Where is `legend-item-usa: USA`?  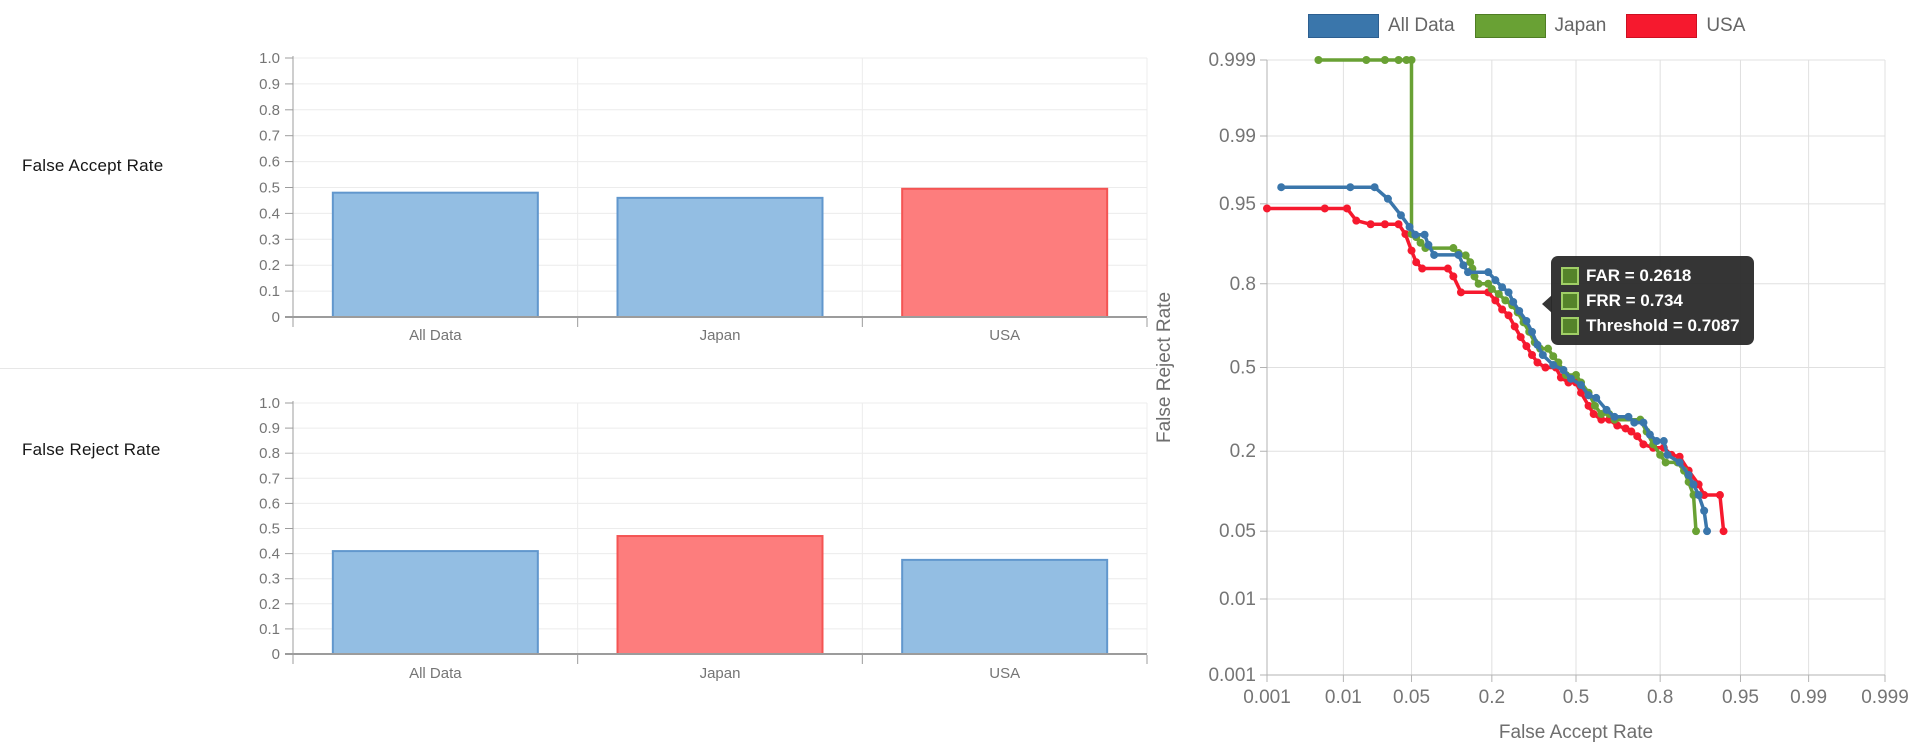 legend-item-usa: USA is located at coordinates (1685, 26).